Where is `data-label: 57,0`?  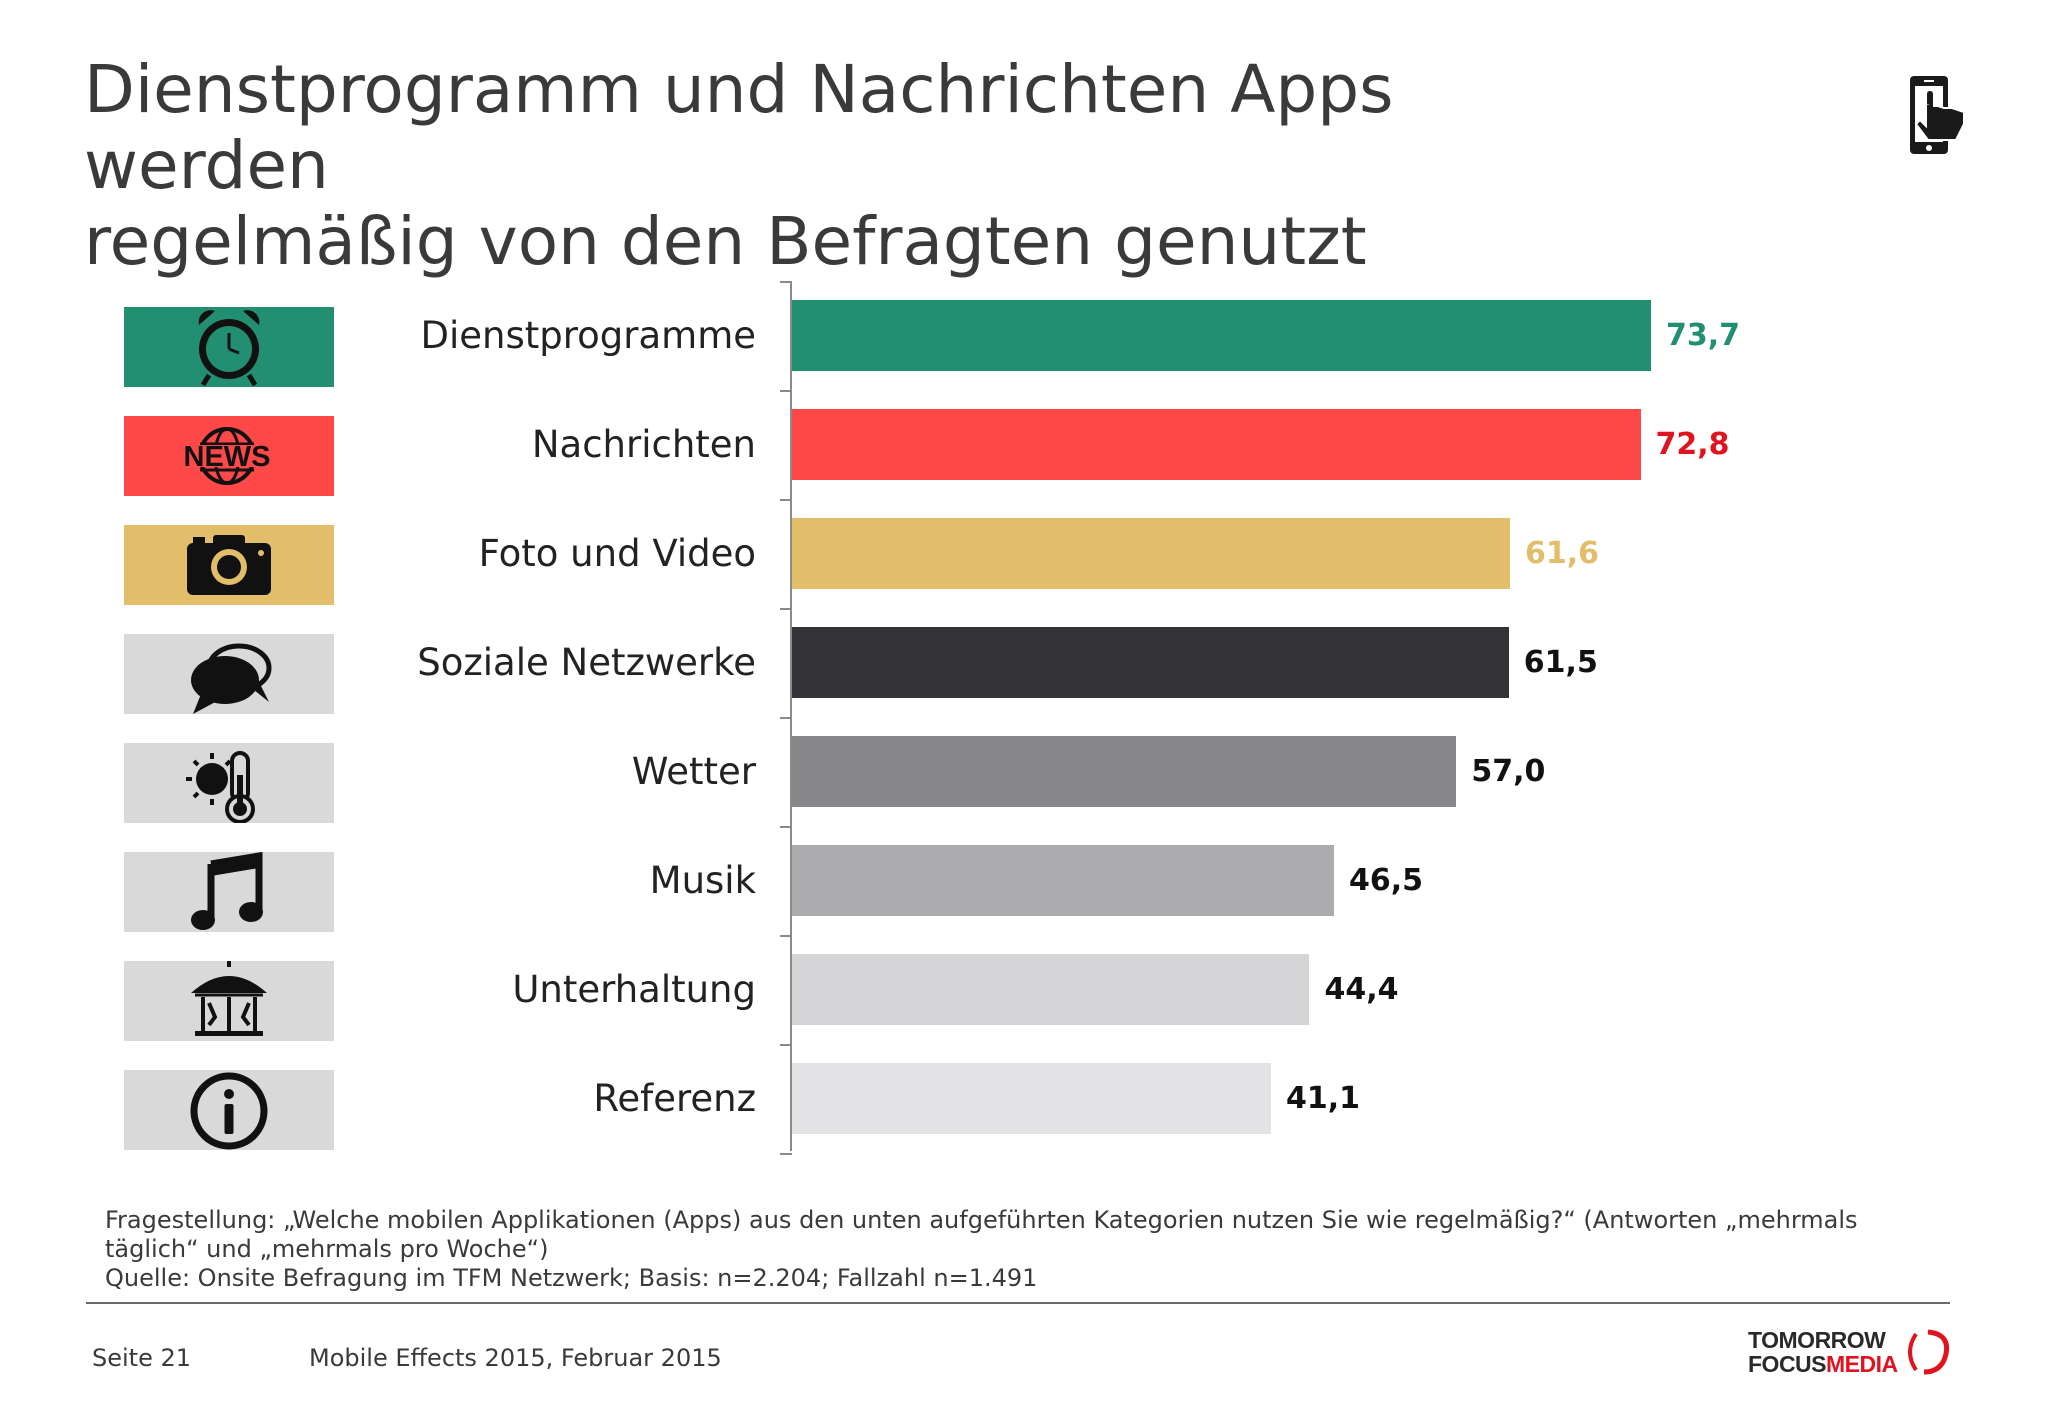 data-label: 57,0 is located at coordinates (1508, 771).